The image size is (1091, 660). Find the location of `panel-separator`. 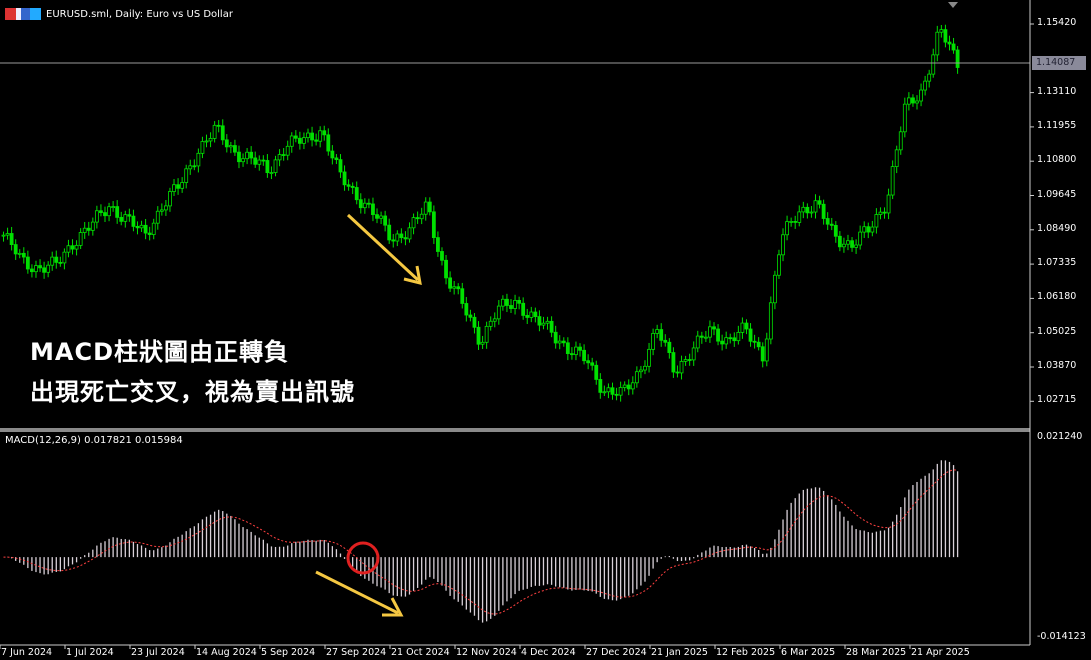

panel-separator is located at coordinates (515, 430).